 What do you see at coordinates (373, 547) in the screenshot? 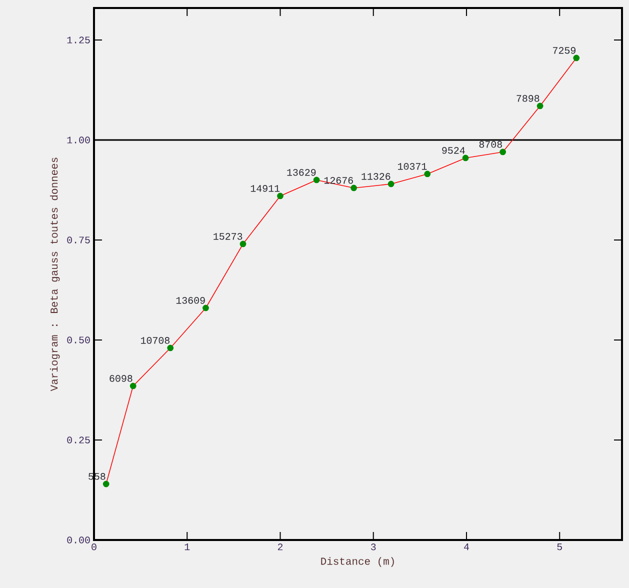
I see `x-tick-label: 3` at bounding box center [373, 547].